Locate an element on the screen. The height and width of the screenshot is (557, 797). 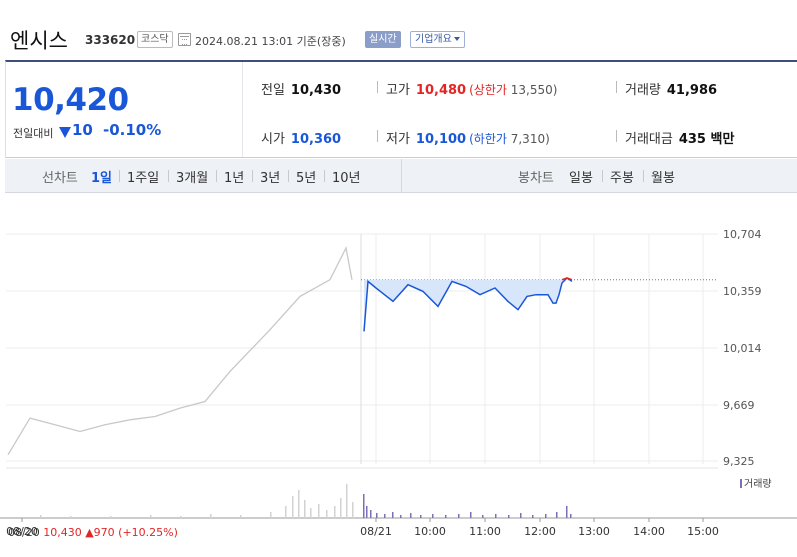
change-label: 전일대비 is located at coordinates (33, 133).